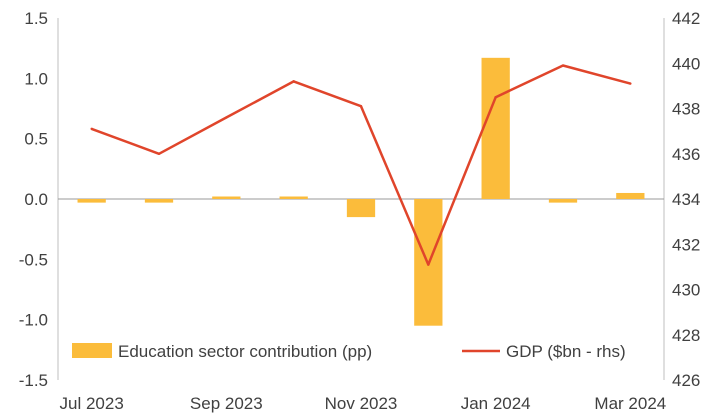 The height and width of the screenshot is (416, 720). What do you see at coordinates (92, 403) in the screenshot?
I see `x-axis-tick-label: Jul 2023` at bounding box center [92, 403].